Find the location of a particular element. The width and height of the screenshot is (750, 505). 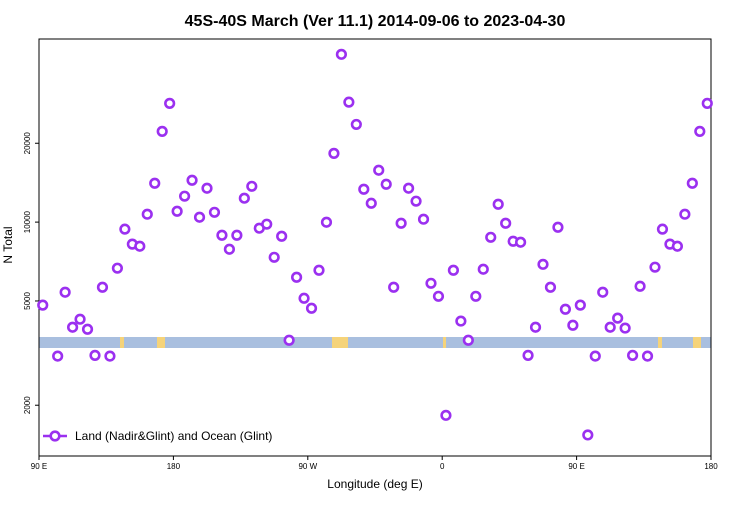

y-tick-label: 5000 is located at coordinates (27, 301).